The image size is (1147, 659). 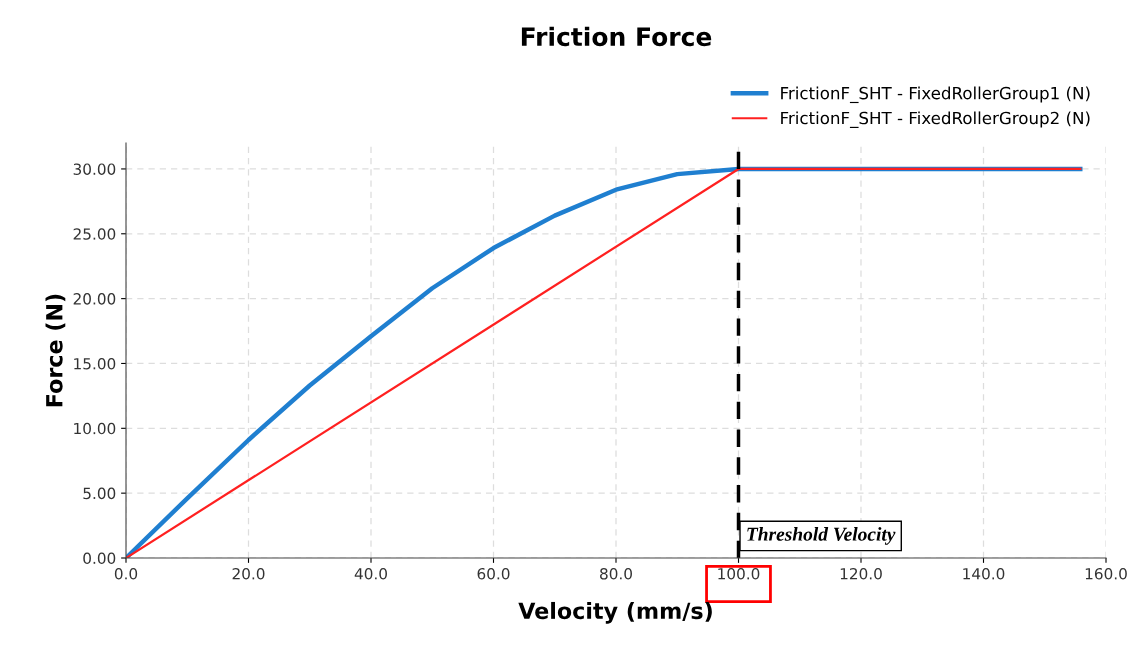 I want to click on ref-line-label: Threshold Velocity, so click(x=821, y=536).